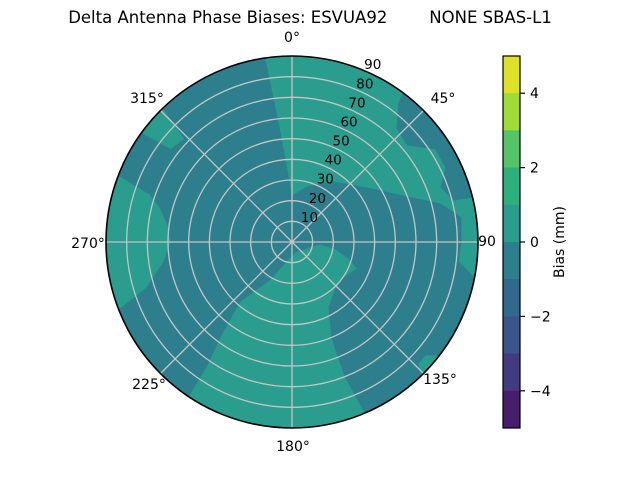  Describe the element at coordinates (534, 169) in the screenshot. I see `colorbar-tick-label-2: 2` at that location.